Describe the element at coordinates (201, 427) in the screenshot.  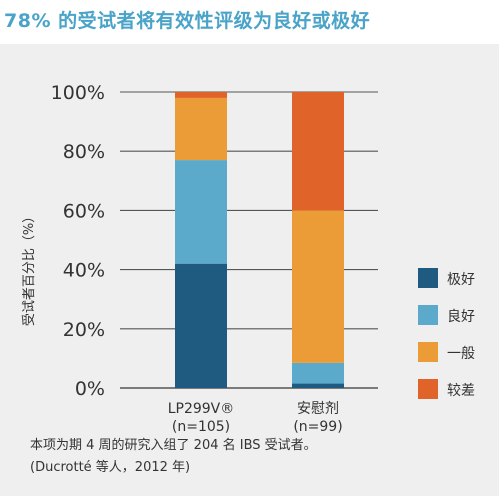
I see `x-category-sublabel: (n=105)` at that location.